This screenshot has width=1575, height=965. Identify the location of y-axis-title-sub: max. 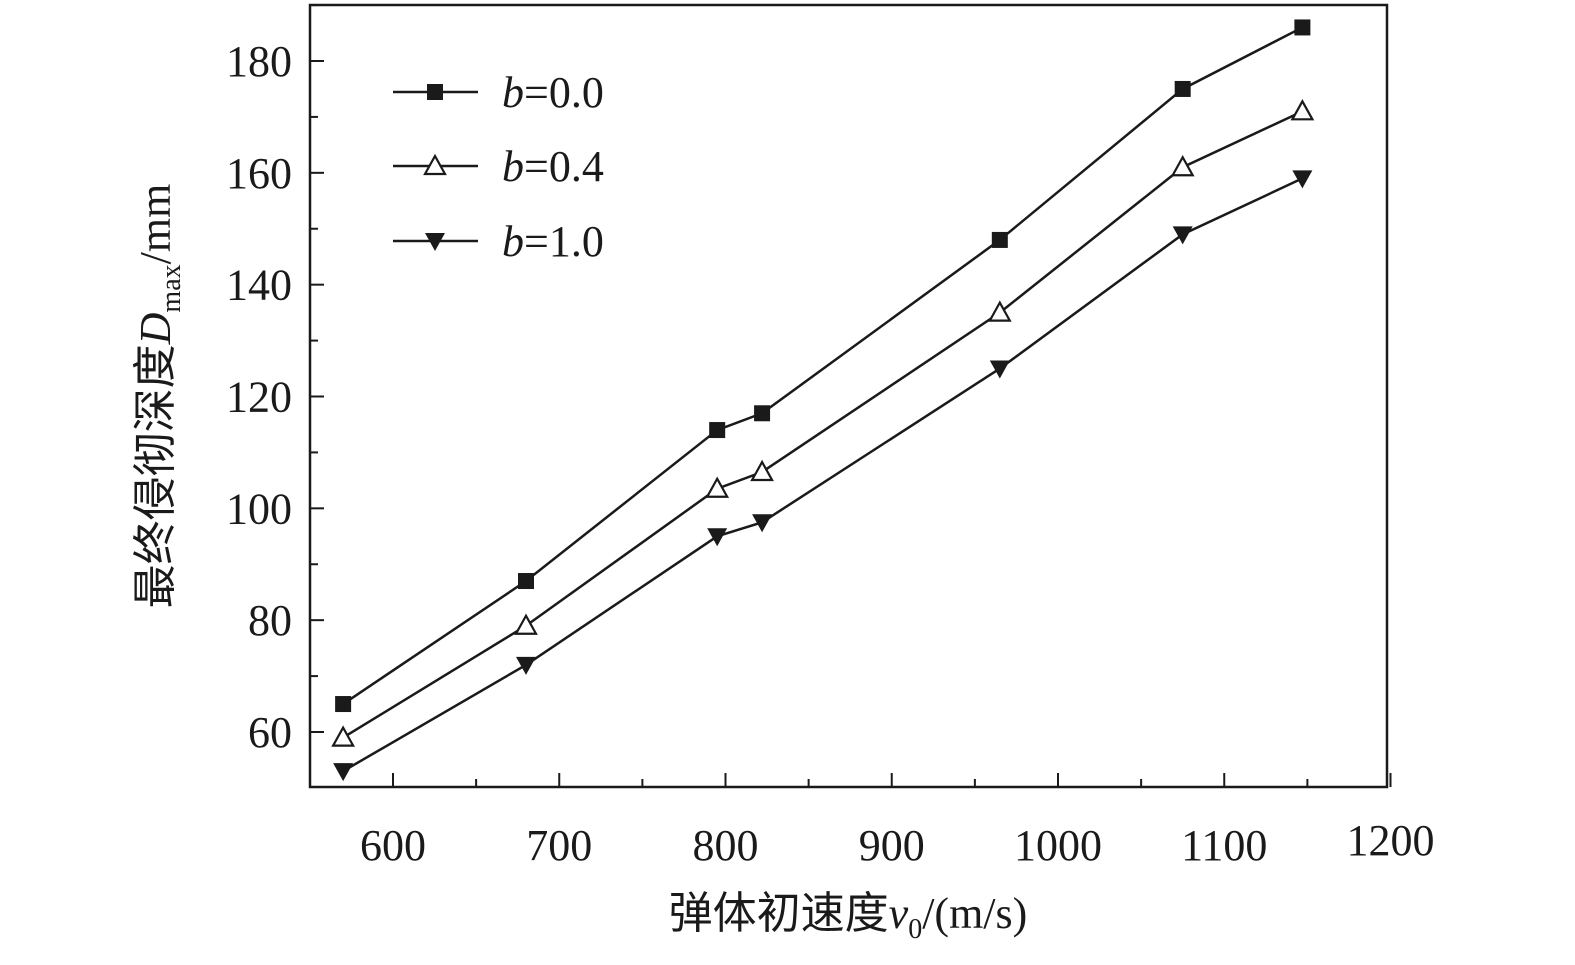
(171, 288).